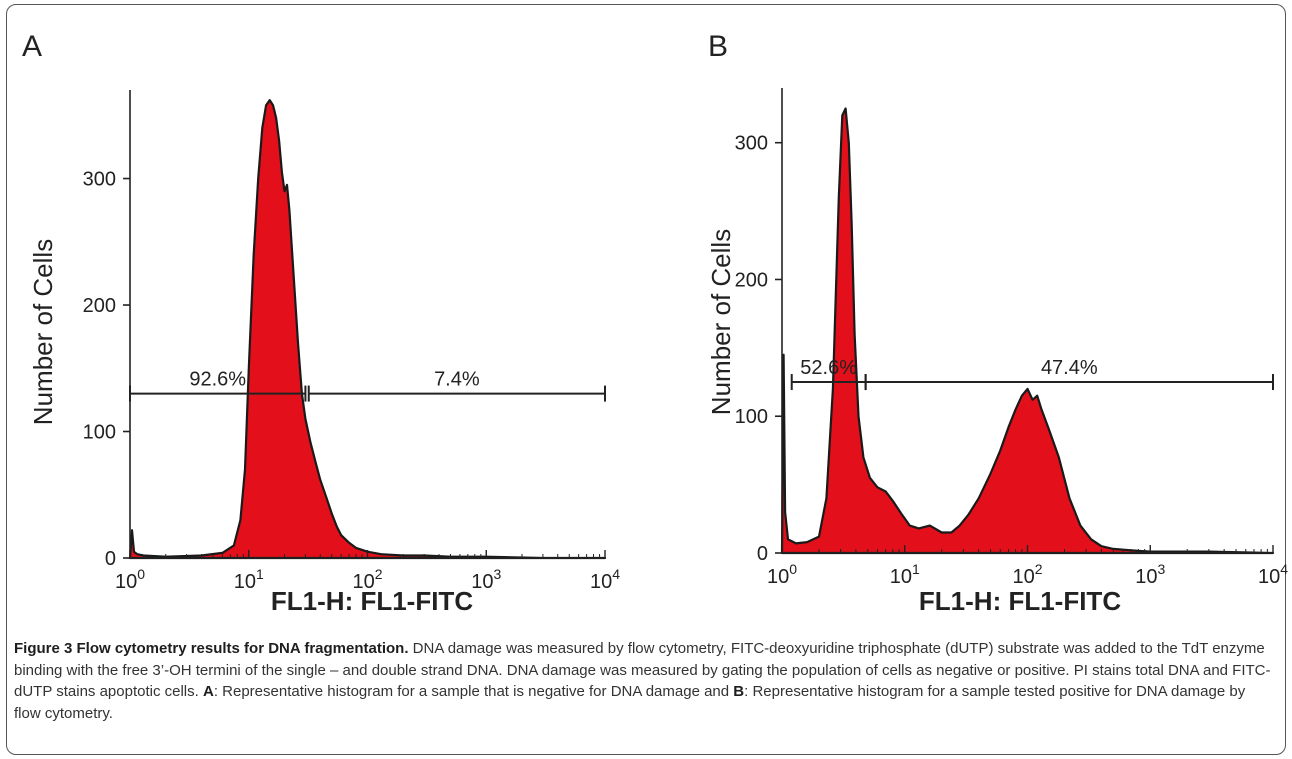  Describe the element at coordinates (718, 46) in the screenshot. I see `panel-label: B` at that location.